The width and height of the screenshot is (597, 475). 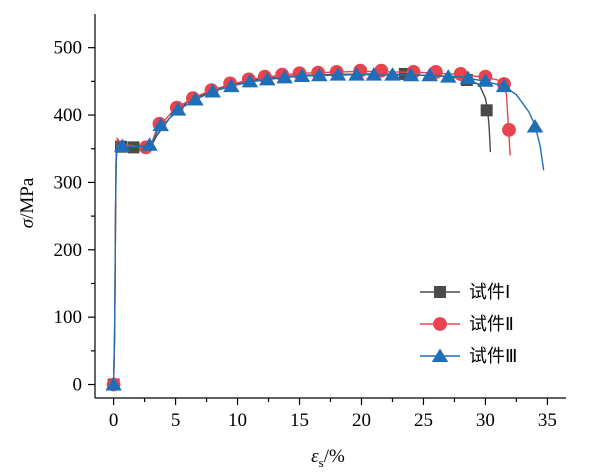 What do you see at coordinates (68, 48) in the screenshot?
I see `y-tick-label: 500` at bounding box center [68, 48].